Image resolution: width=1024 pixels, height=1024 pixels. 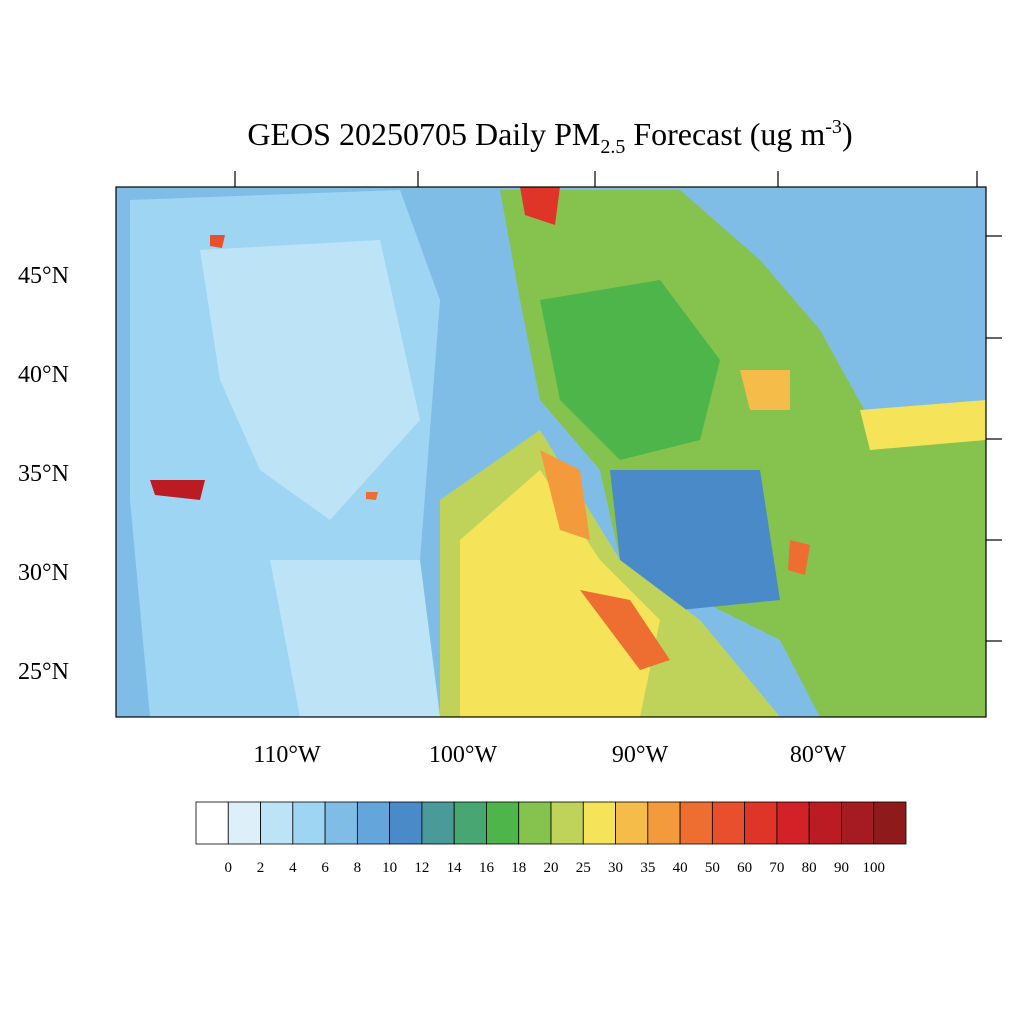 I want to click on lon-label: 110°W, so click(x=287, y=755).